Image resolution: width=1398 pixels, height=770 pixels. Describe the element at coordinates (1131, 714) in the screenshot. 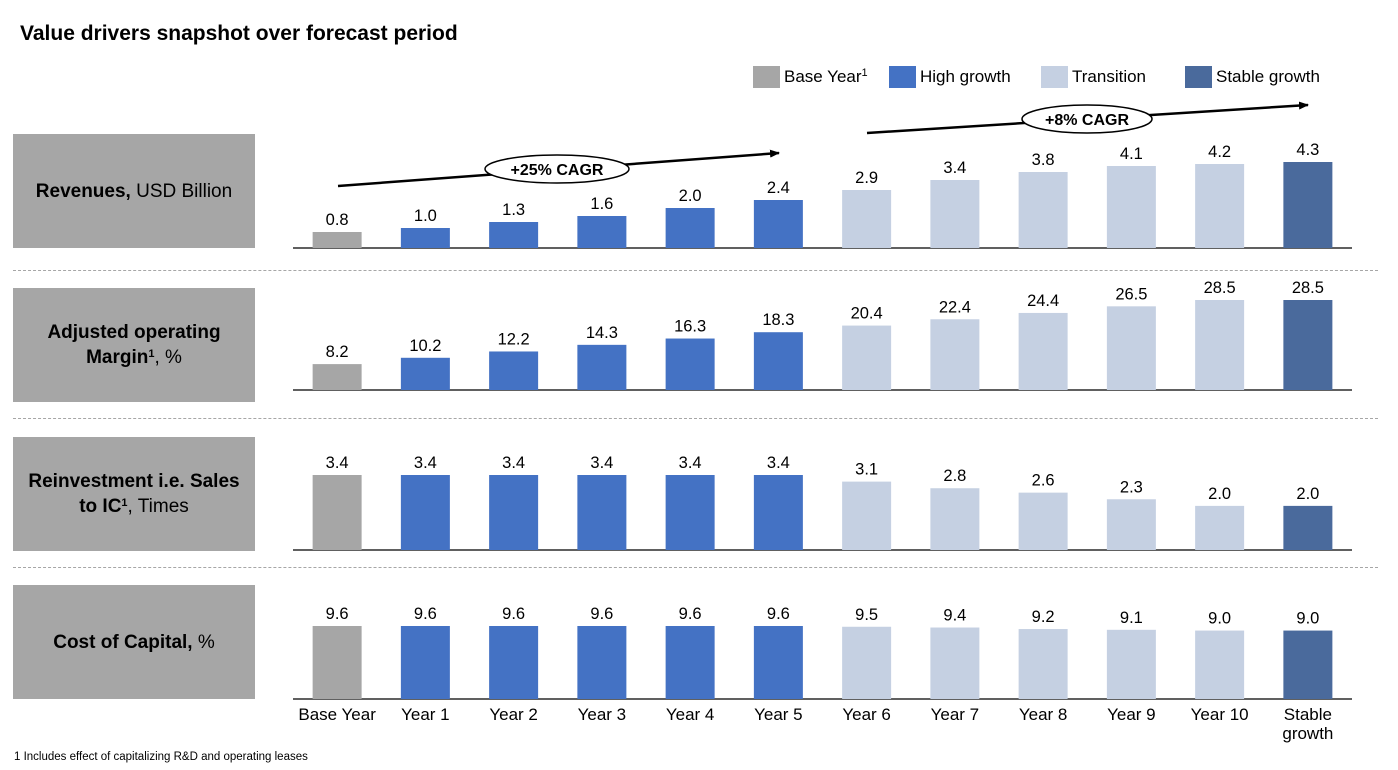

I see `category-label: Year 9` at that location.